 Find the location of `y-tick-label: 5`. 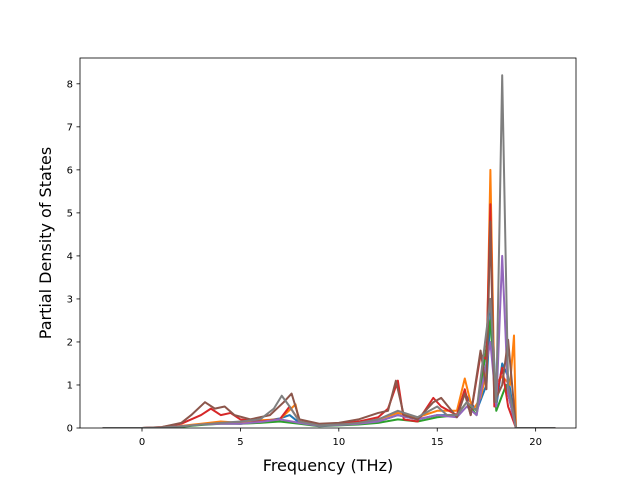

y-tick-label: 5 is located at coordinates (70, 213).